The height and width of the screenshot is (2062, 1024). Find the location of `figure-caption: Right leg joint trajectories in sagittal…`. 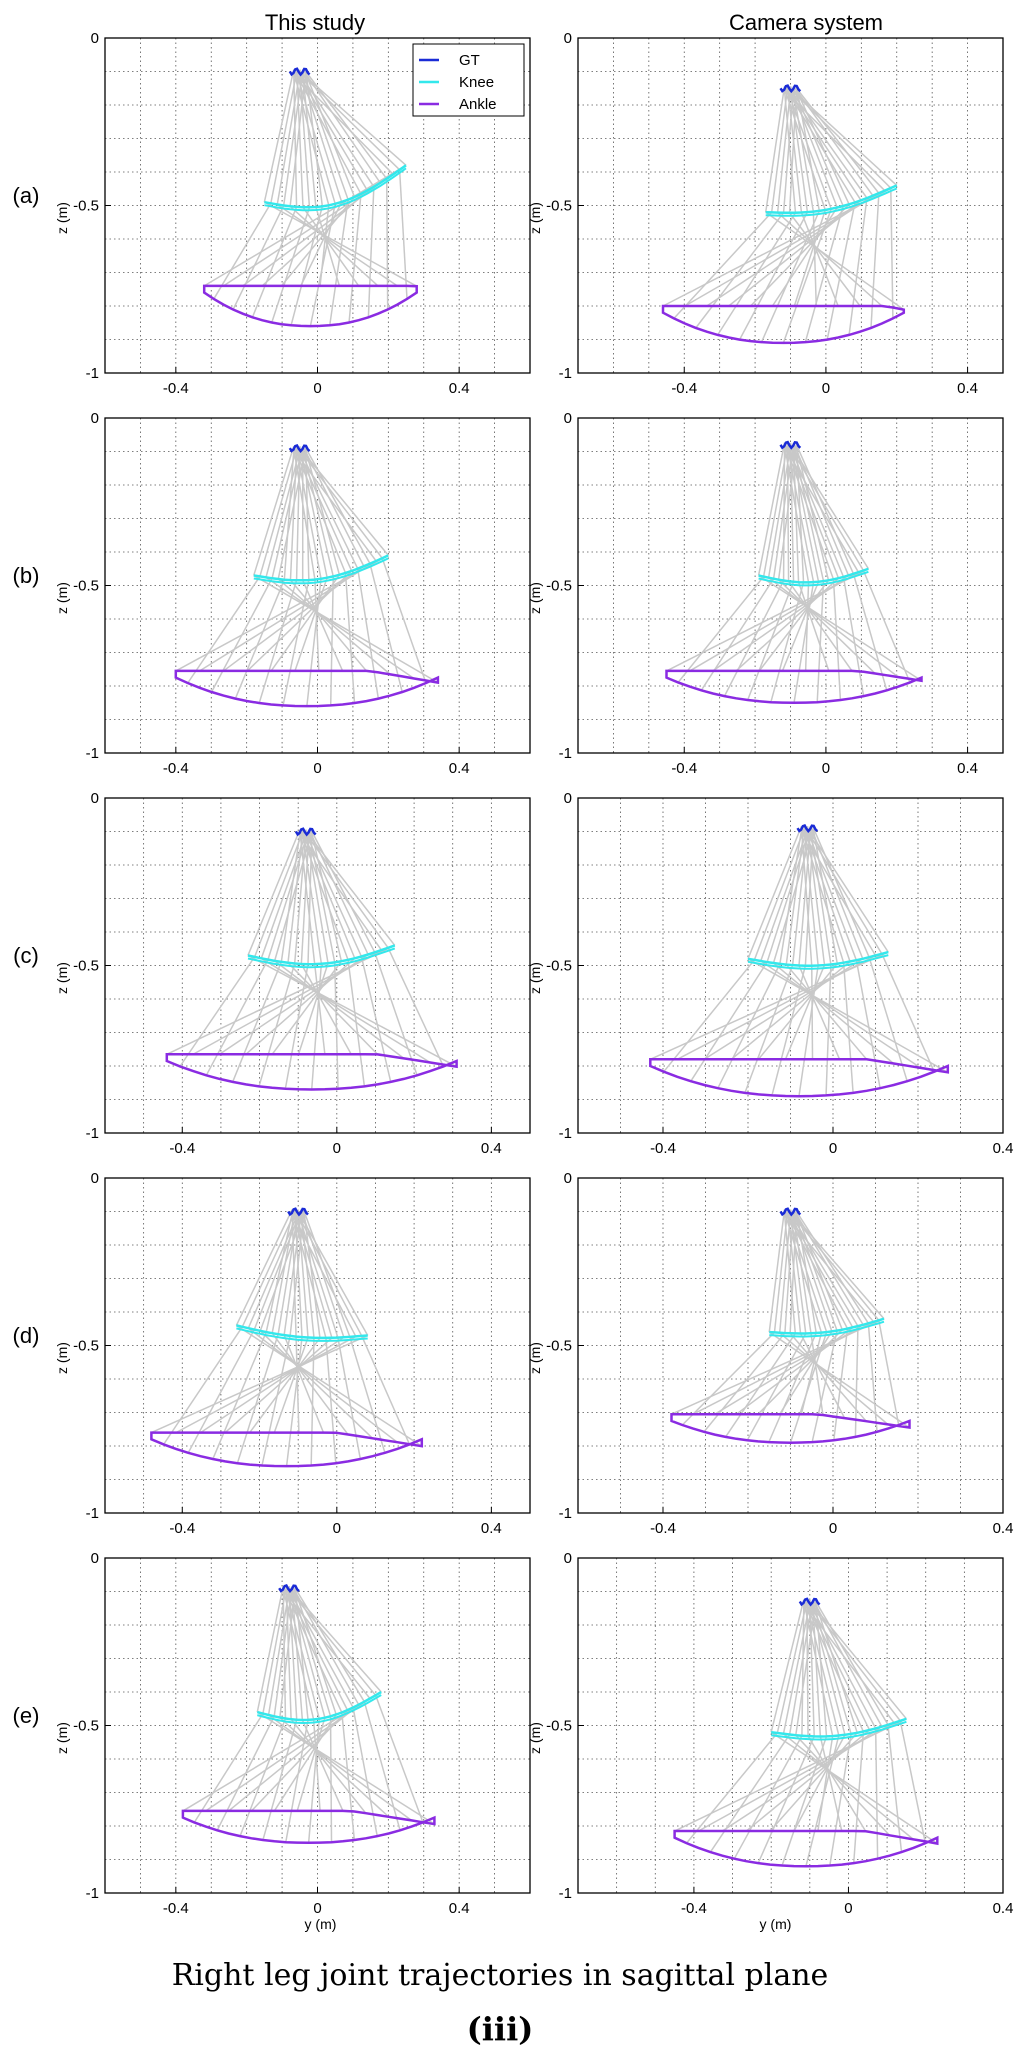

figure-caption: Right leg joint trajectories in sagittal… is located at coordinates (500, 1975).